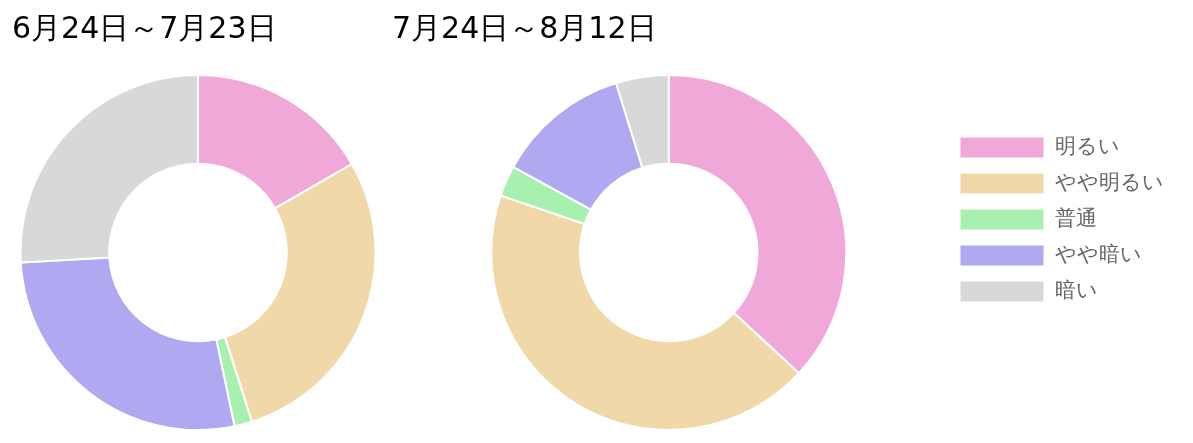 This screenshot has height=443, width=1193. I want to click on chart-title: 6月24日～7月23日, so click(144, 27).